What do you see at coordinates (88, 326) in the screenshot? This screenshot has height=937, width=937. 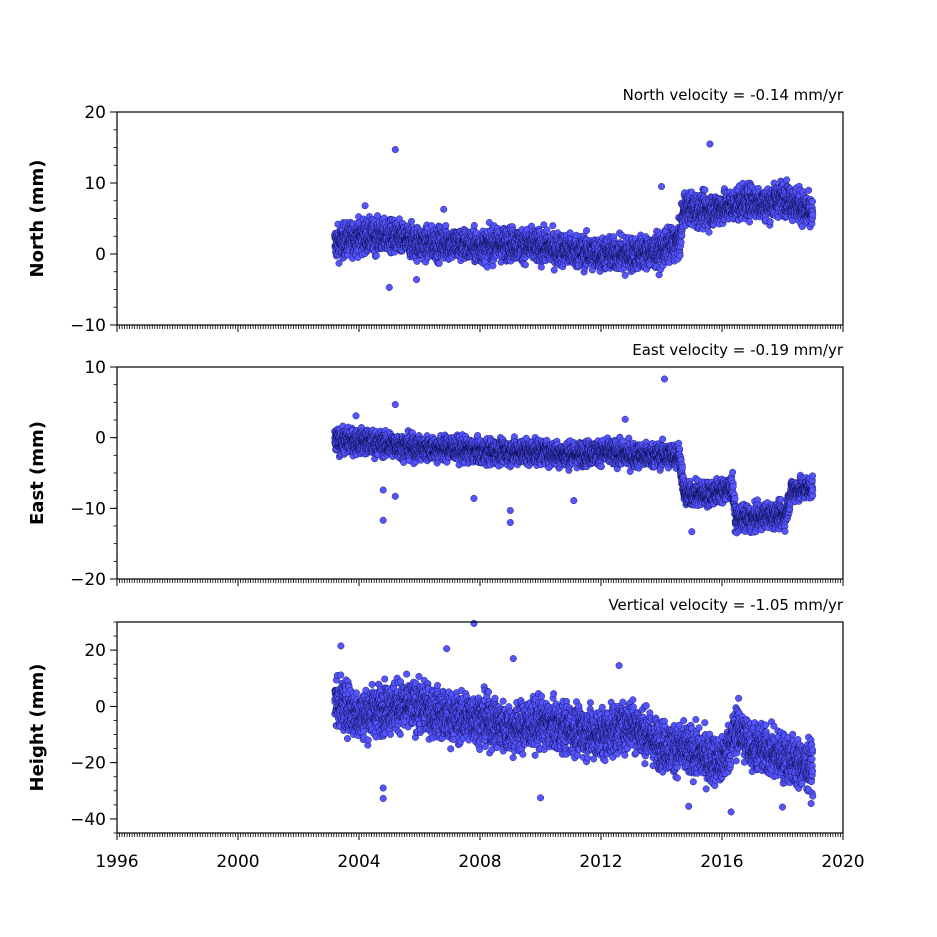 I see `north-y-tick-label: −10` at bounding box center [88, 326].